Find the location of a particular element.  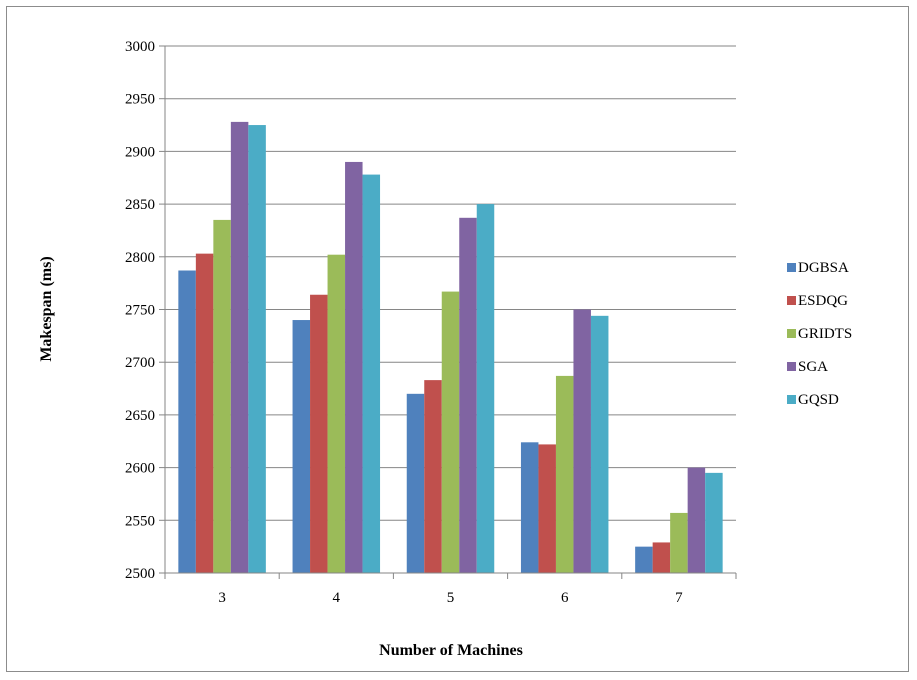

legend: DGBSA ESDQG GRIDTS SGA GQSD is located at coordinates (819, 334).